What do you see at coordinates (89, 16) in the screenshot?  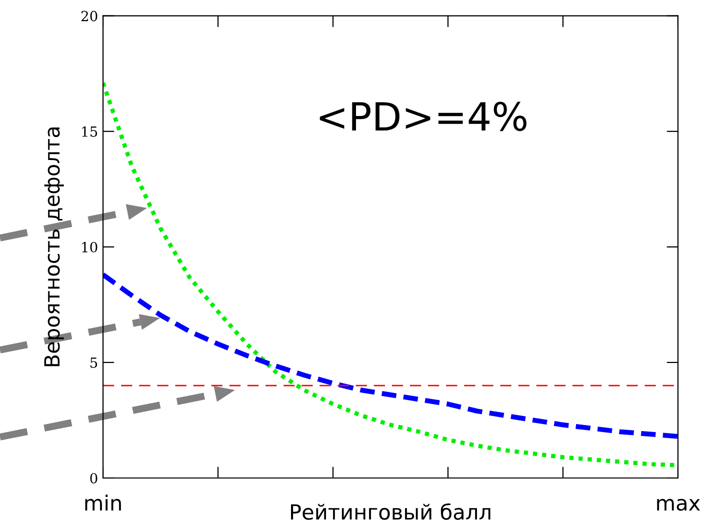 I see `y-tick-label: 20` at bounding box center [89, 16].